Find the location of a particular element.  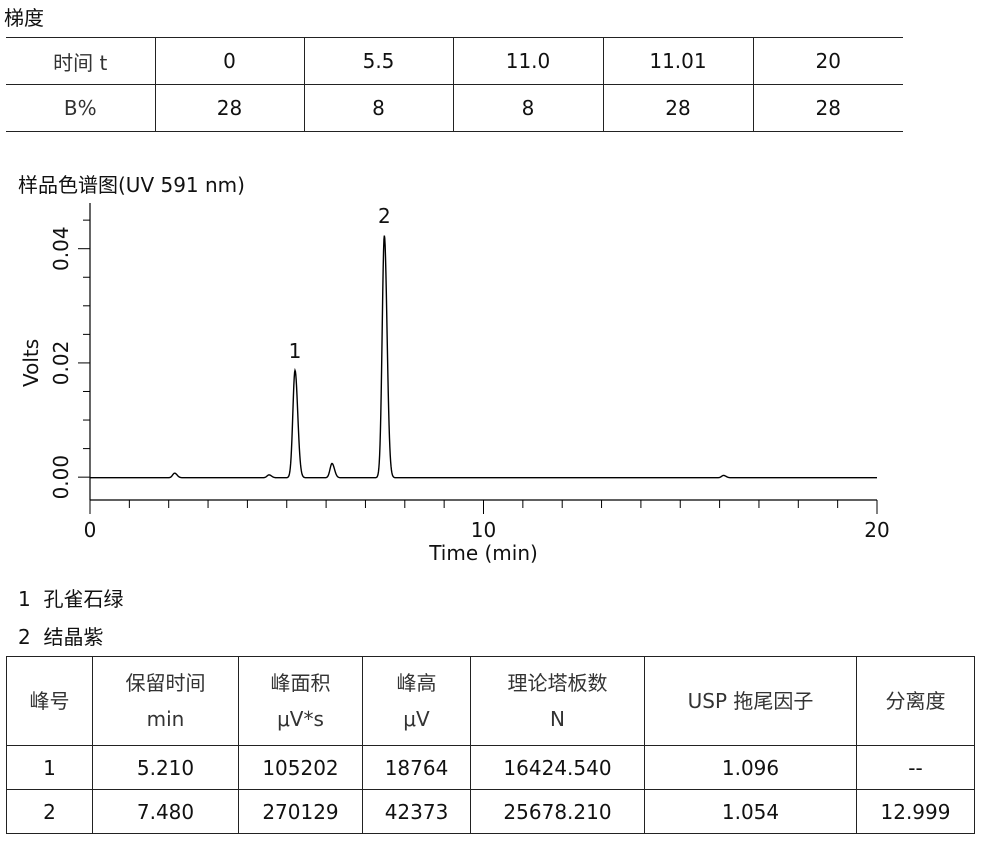

table-cell: 1 is located at coordinates (49, 767).